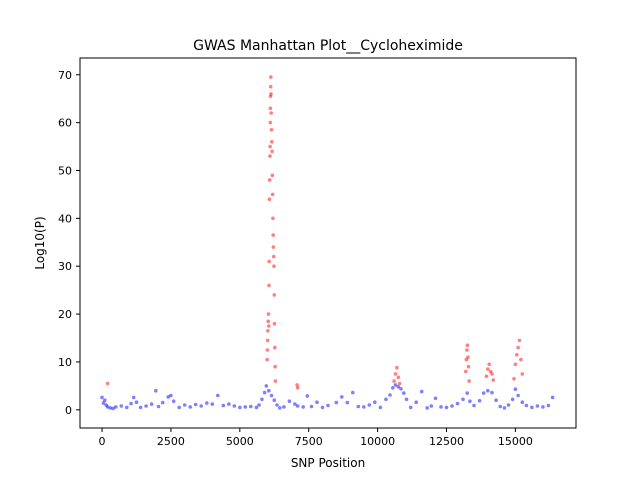 This screenshot has height=484, width=640. Describe the element at coordinates (328, 46) in the screenshot. I see `chart-title: GWAS Manhattan Plot__Cycloheximide` at that location.